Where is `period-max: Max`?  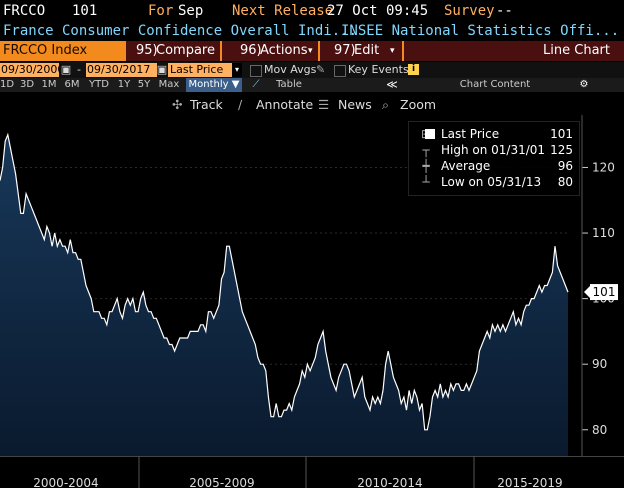 period-max: Max is located at coordinates (169, 84).